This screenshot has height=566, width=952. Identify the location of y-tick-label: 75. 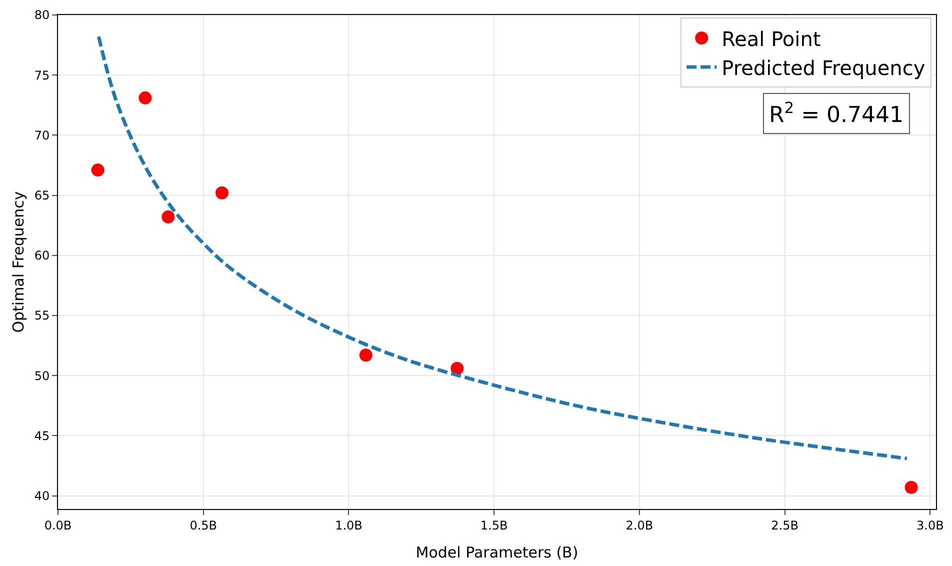
(42, 75).